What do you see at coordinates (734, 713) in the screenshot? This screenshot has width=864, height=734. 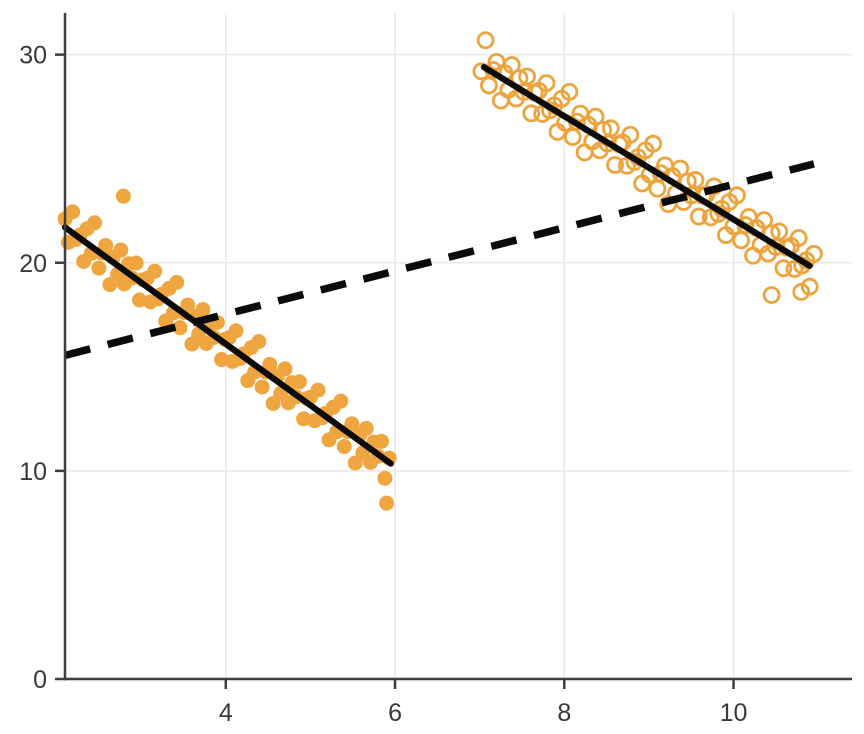 I see `x-tick-label: 10` at bounding box center [734, 713].